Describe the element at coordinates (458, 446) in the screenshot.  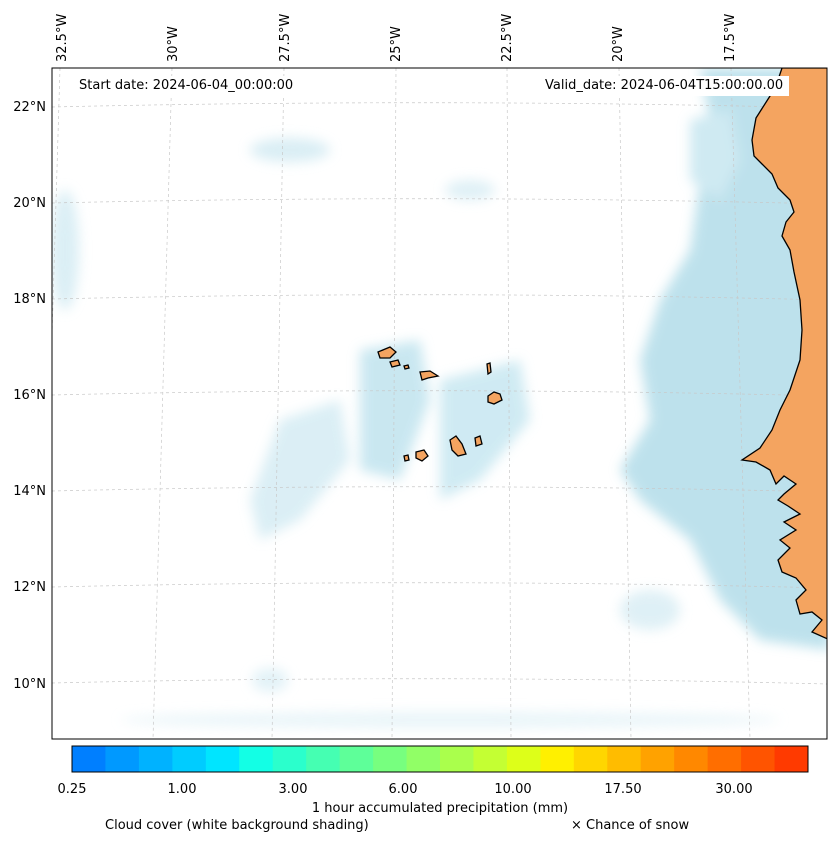
I see `island-santiago` at that location.